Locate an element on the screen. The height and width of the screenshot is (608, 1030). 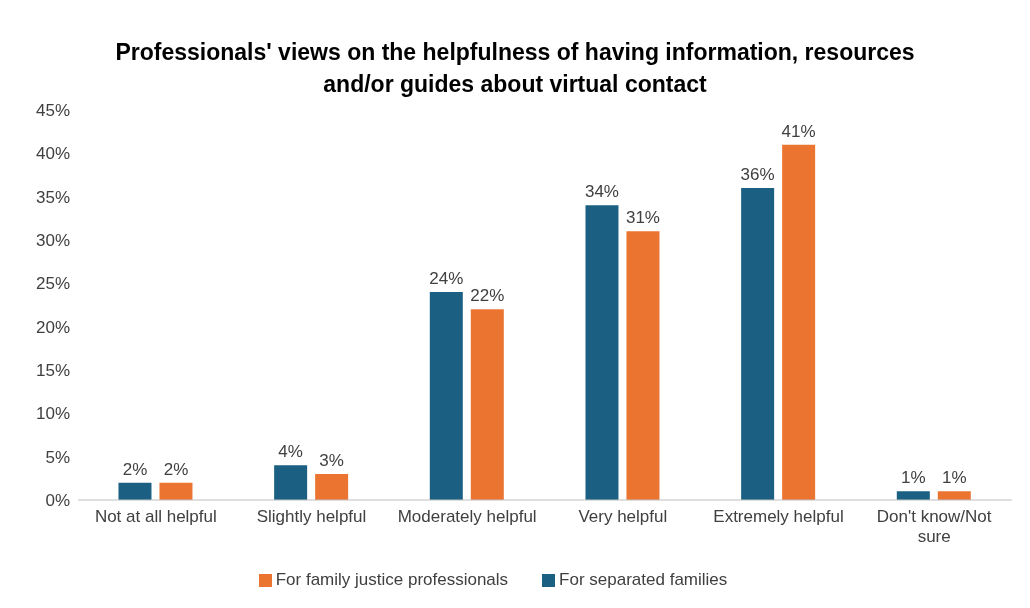
chart-title: Professionals' views on the helpfulness of having information, resources and/or guides about virtual contact is located at coordinates (515, 68).